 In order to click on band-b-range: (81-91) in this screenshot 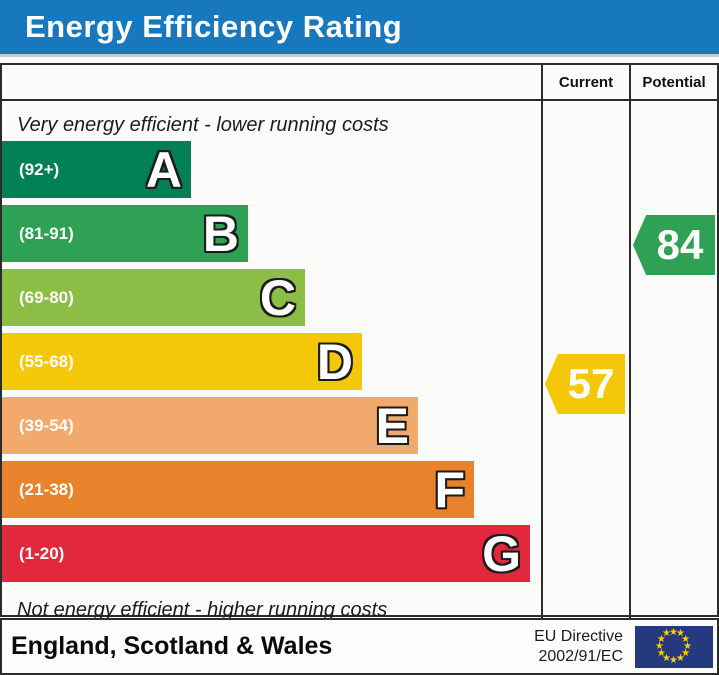, I will do `click(46, 233)`.